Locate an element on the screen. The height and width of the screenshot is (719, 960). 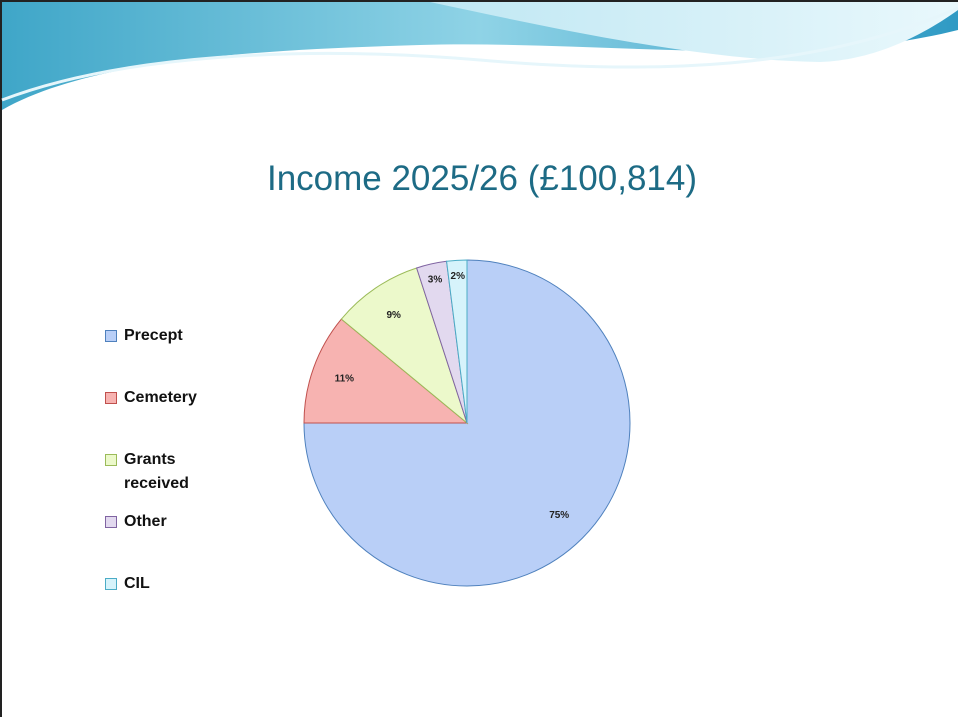
data-label: 75% is located at coordinates (559, 515).